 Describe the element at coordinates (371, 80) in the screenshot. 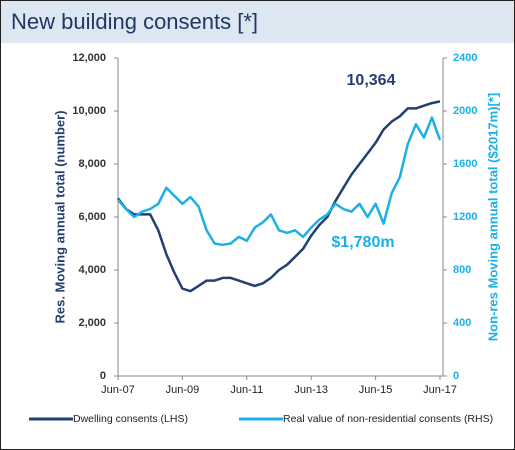

I see `annotation: 10,364` at that location.